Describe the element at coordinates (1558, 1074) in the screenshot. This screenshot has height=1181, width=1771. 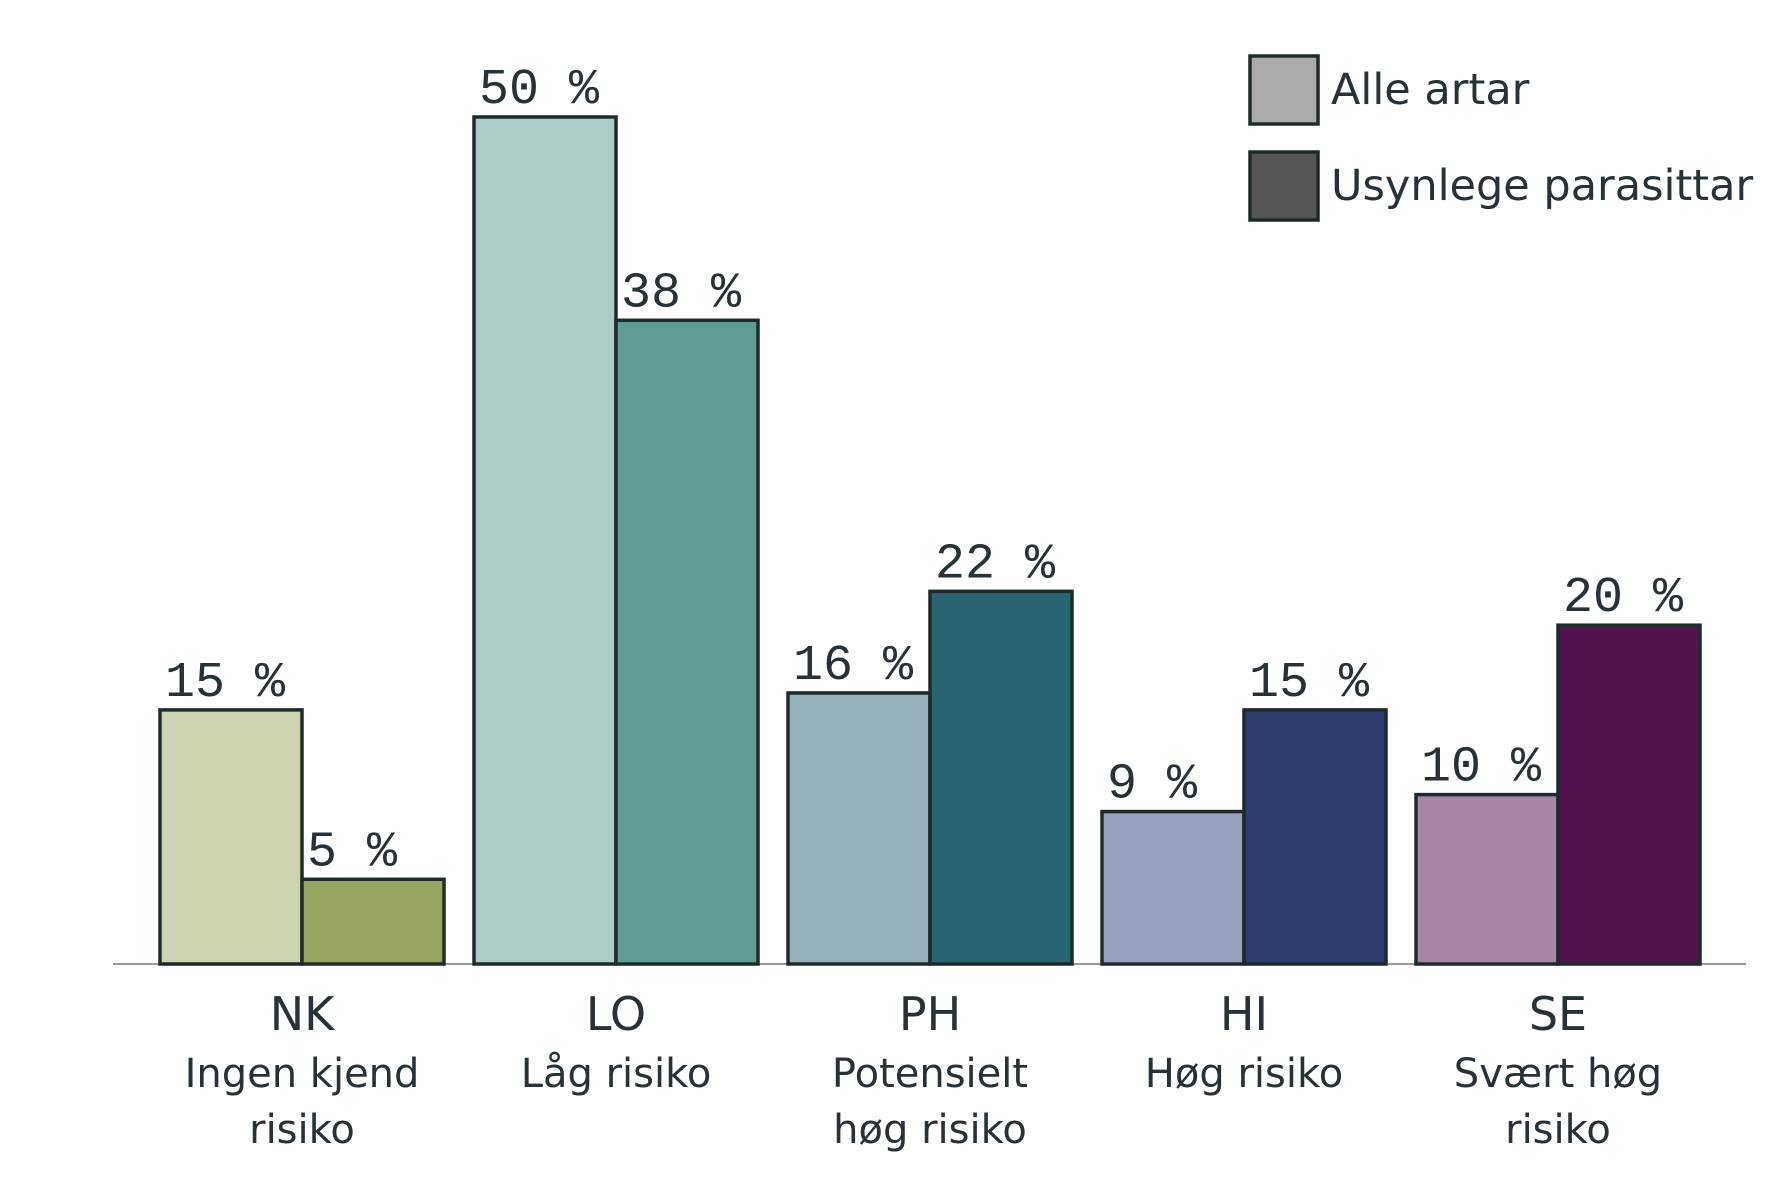
I see `category-description: Svært høg` at that location.